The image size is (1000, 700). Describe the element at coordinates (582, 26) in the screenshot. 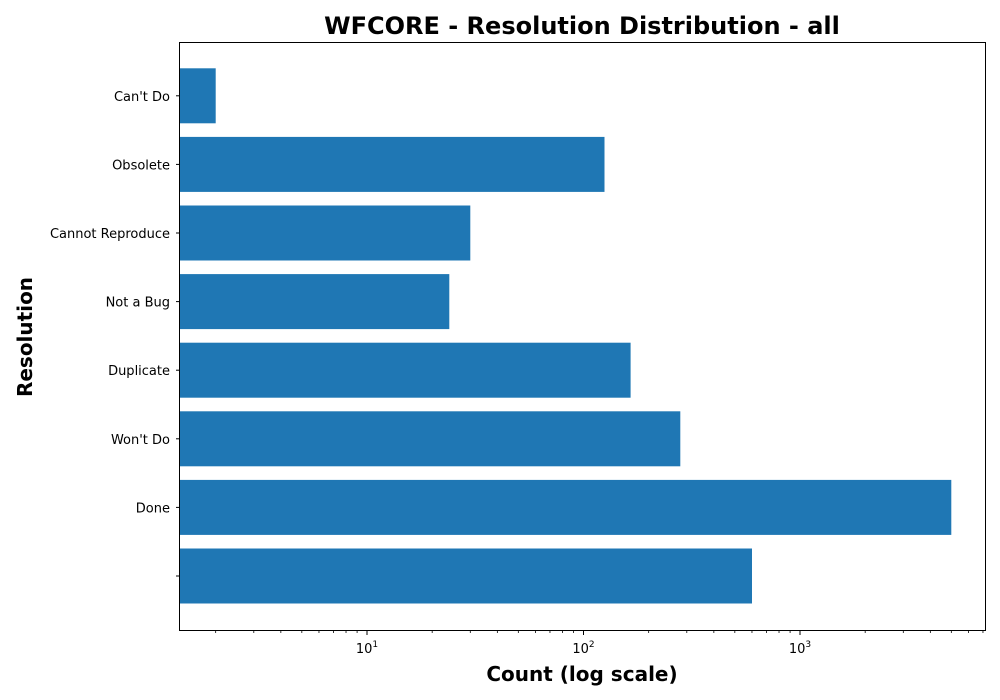

I see `chart-title: WFCORE - Resolution Distribution - all` at that location.